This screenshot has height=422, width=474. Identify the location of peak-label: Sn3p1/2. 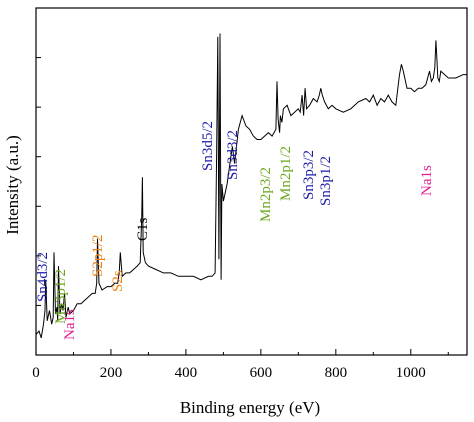
(326, 181).